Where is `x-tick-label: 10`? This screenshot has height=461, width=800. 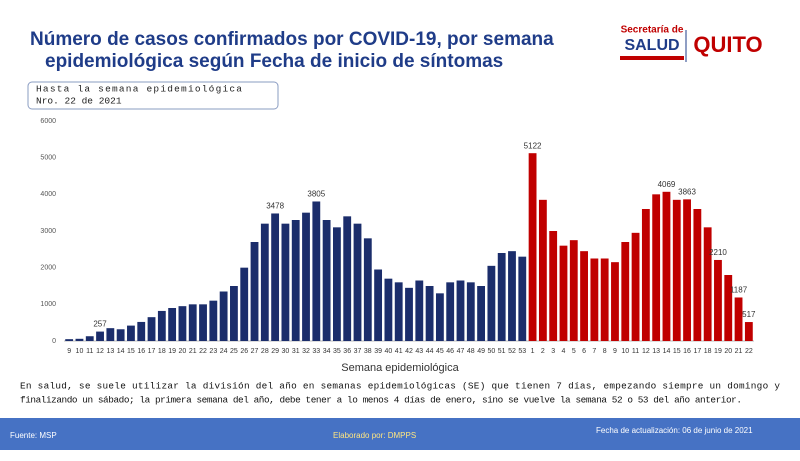 x-tick-label: 10 is located at coordinates (80, 351).